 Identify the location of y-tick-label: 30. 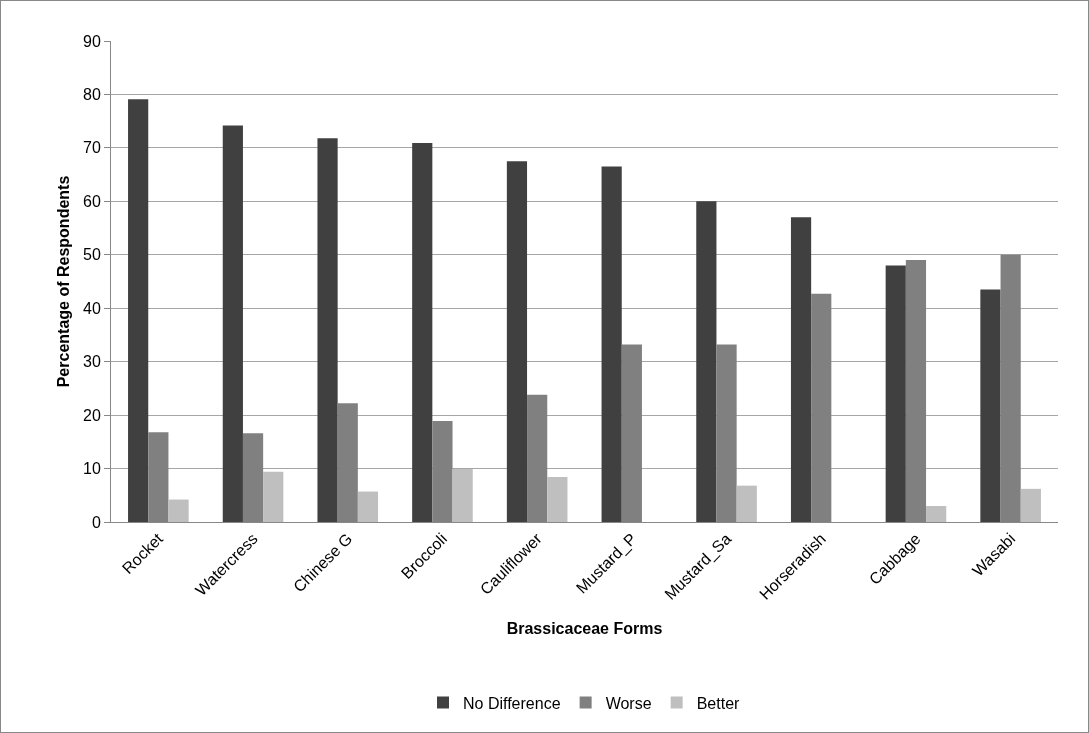
(92, 362).